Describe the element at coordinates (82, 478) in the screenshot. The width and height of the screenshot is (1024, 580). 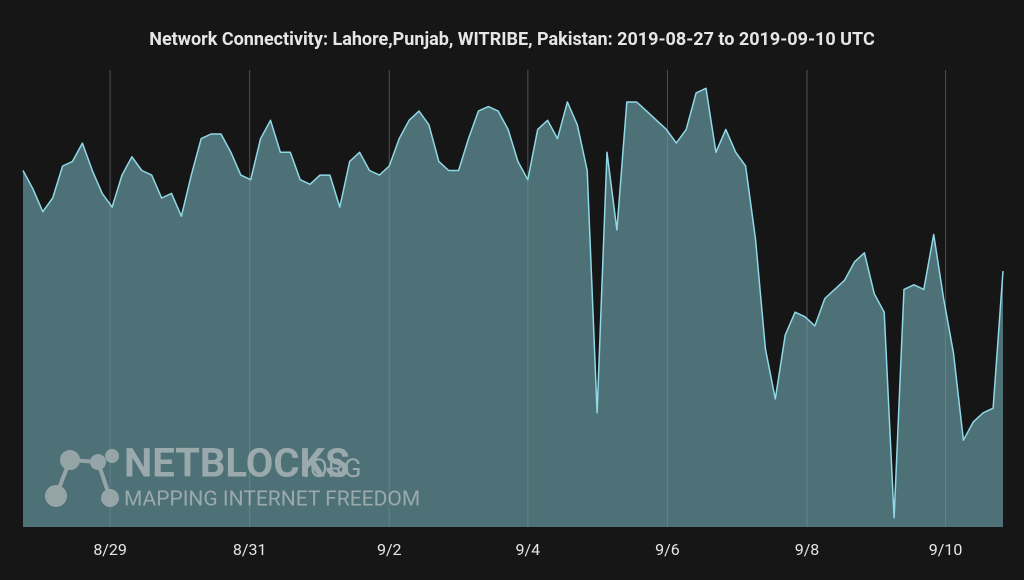
I see `watermark-logo` at that location.